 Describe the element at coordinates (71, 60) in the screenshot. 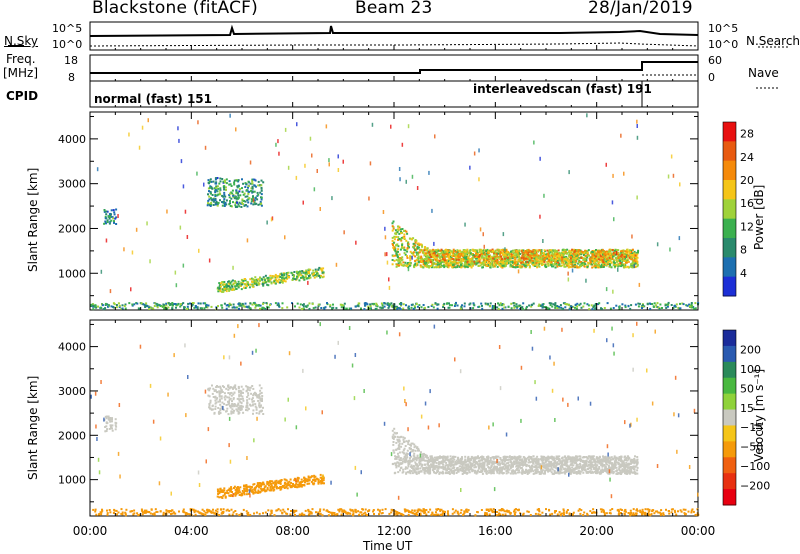

I see `freq-tick-top: 18` at that location.